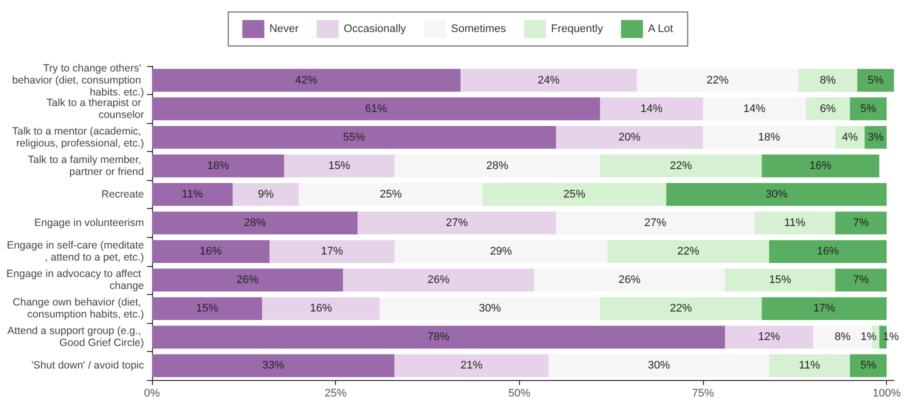  I want to click on x-tick-label: 25%, so click(335, 394).